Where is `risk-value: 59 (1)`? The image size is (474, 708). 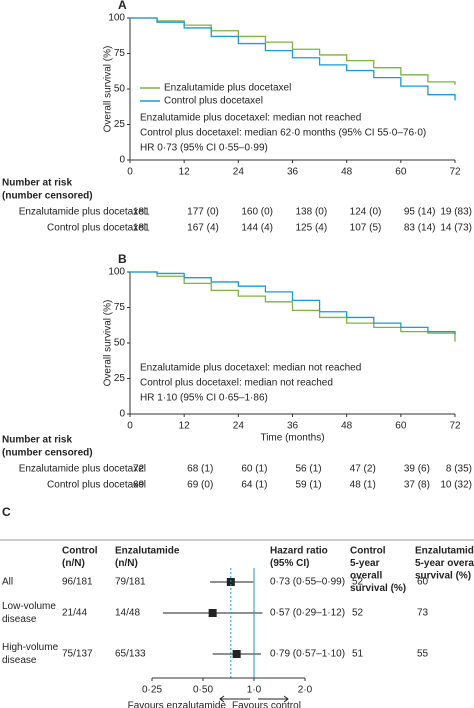 risk-value: 59 (1) is located at coordinates (309, 485).